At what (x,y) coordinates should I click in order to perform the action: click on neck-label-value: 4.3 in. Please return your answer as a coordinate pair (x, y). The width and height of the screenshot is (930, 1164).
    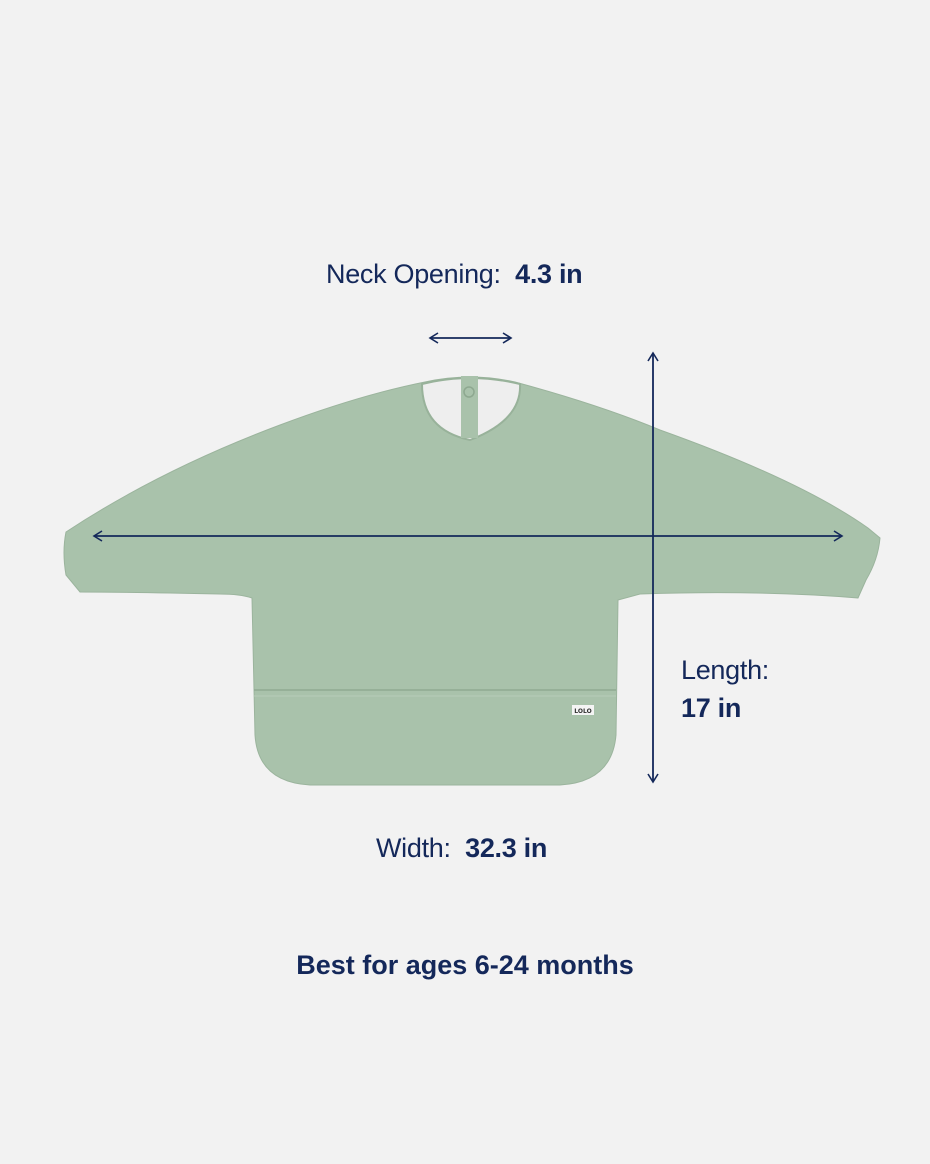
    Looking at the image, I should click on (549, 274).